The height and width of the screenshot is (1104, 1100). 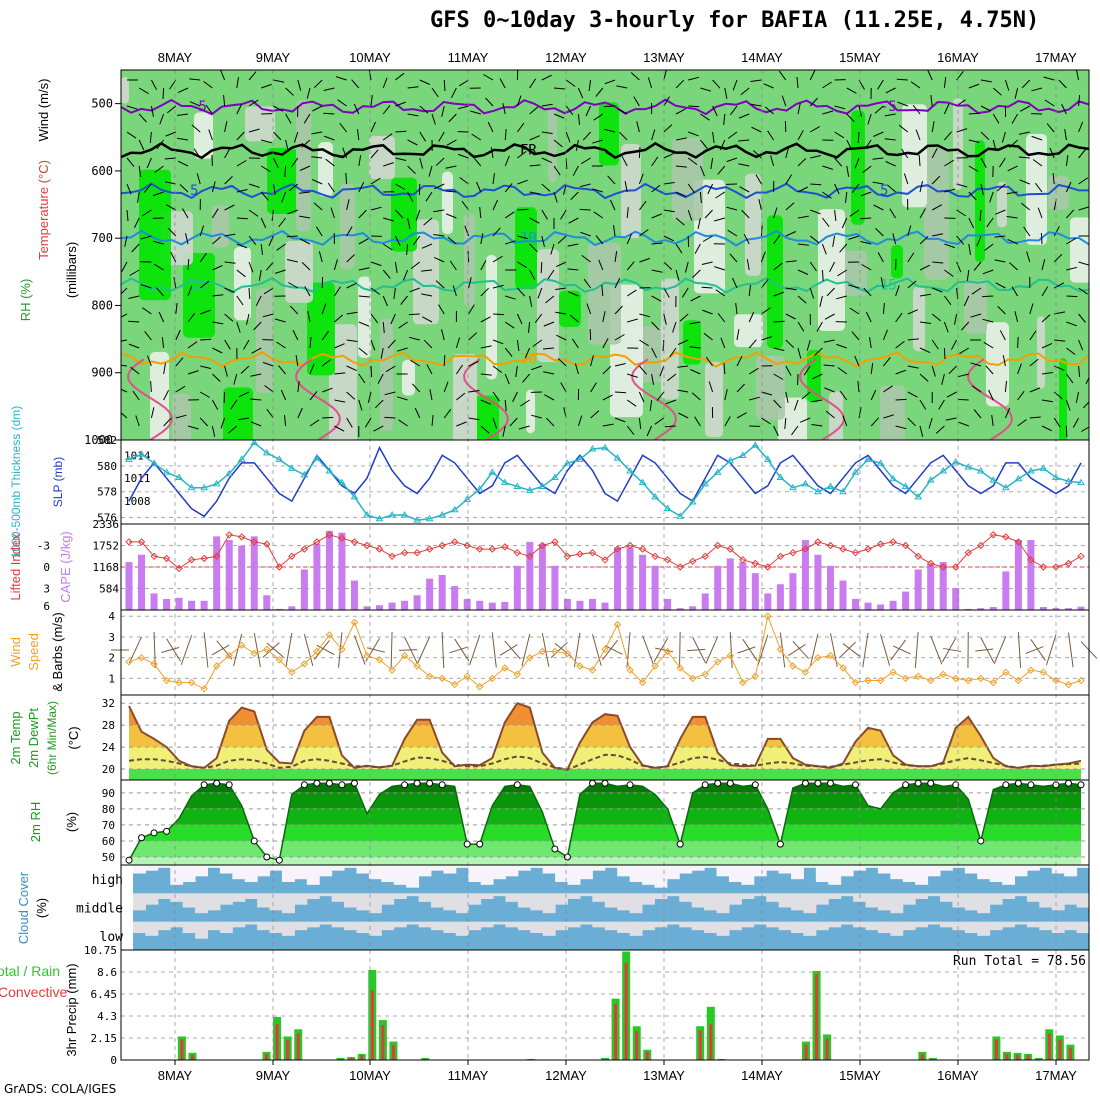 I want to click on axis-label-minmax: (6hr Min/Max), so click(x=52, y=738).